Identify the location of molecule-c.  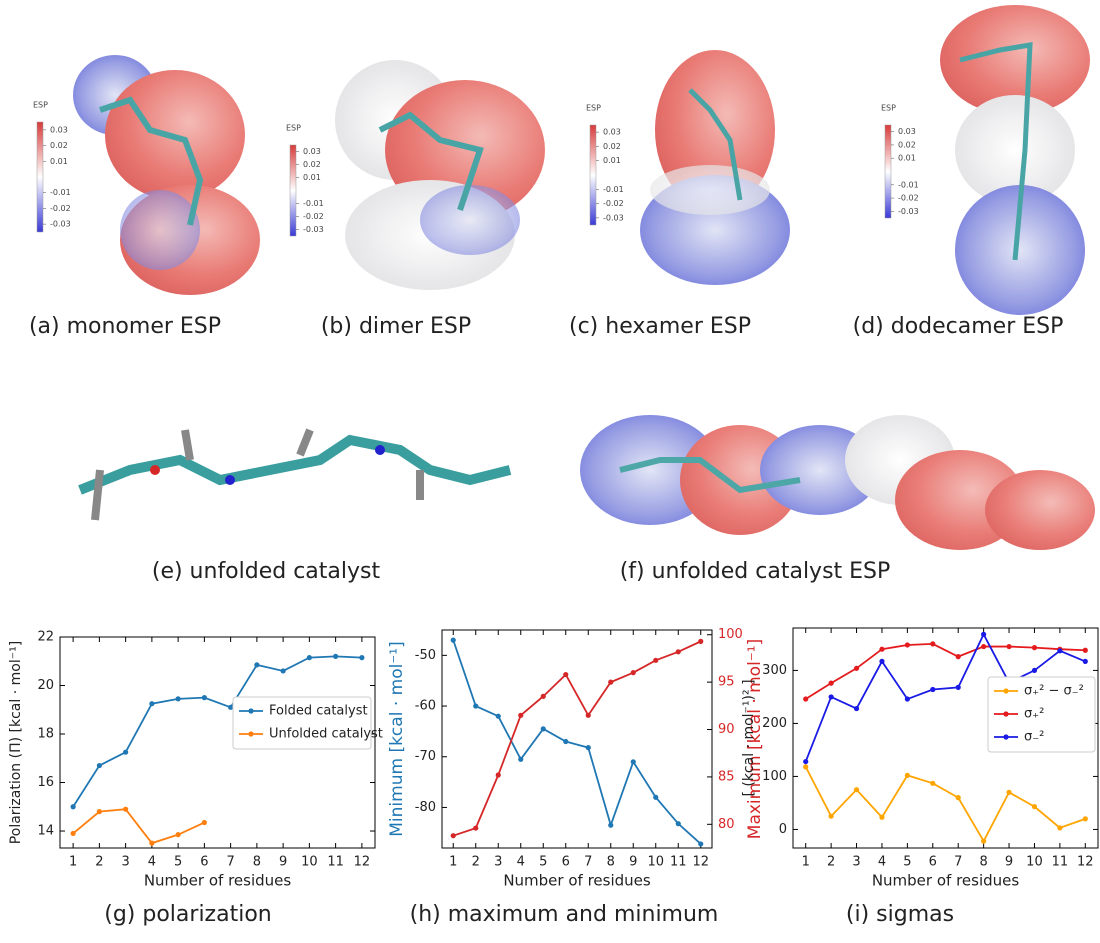
(715, 167).